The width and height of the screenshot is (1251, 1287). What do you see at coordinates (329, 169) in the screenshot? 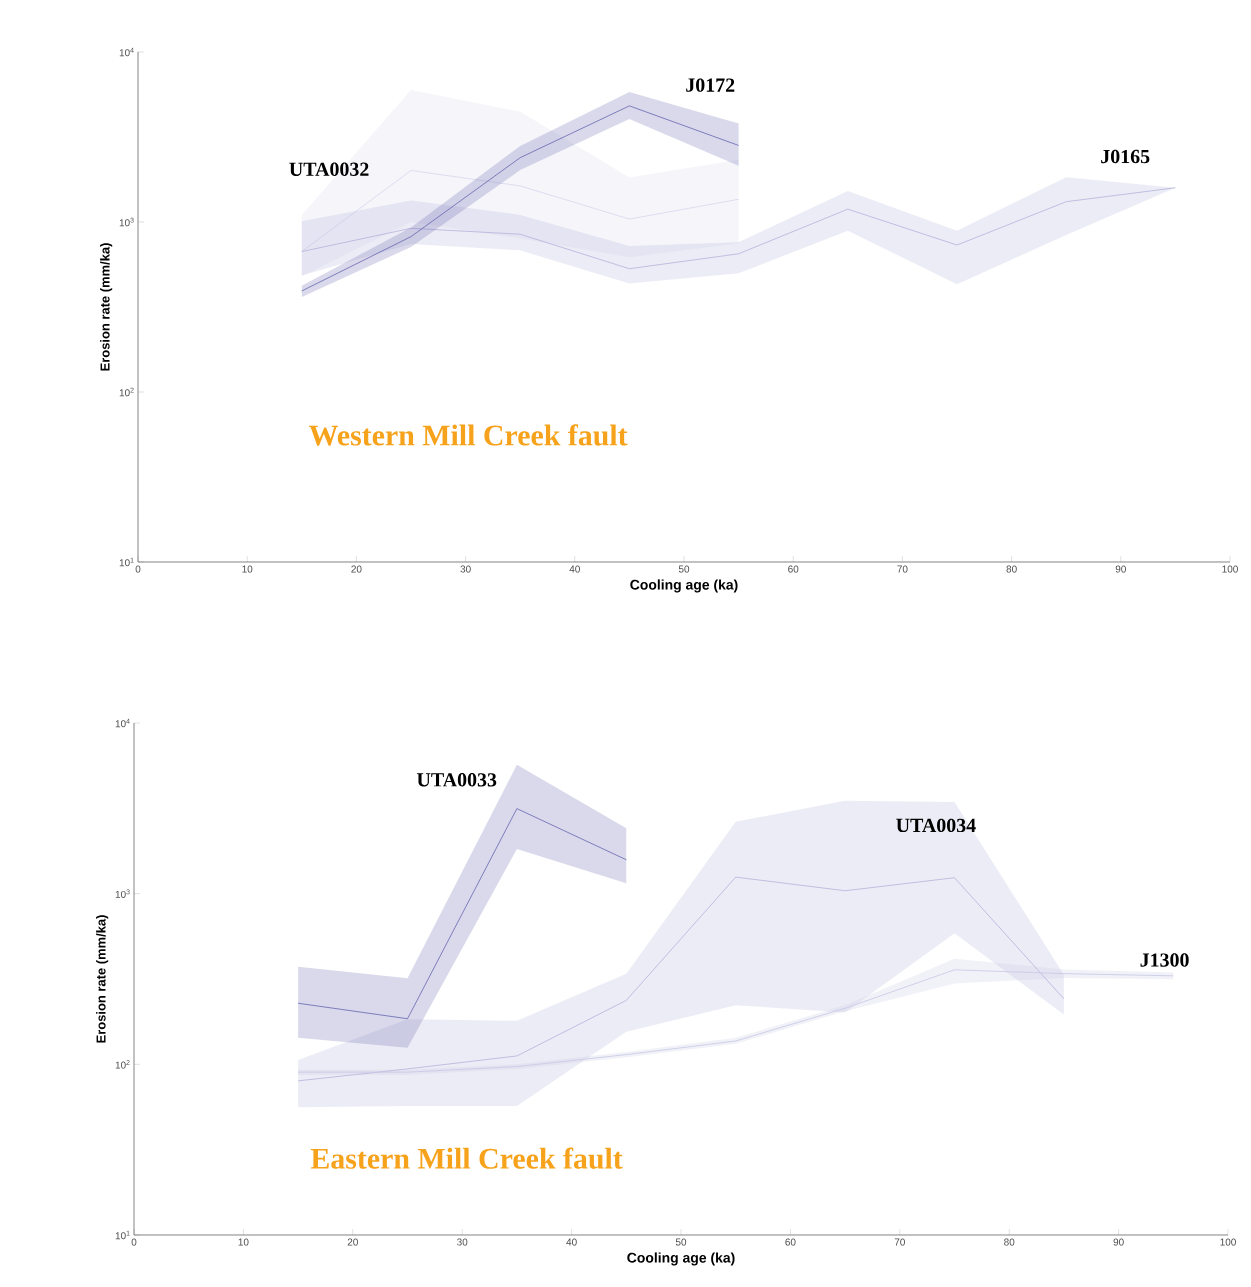
I see `series-label: UTA0032` at bounding box center [329, 169].